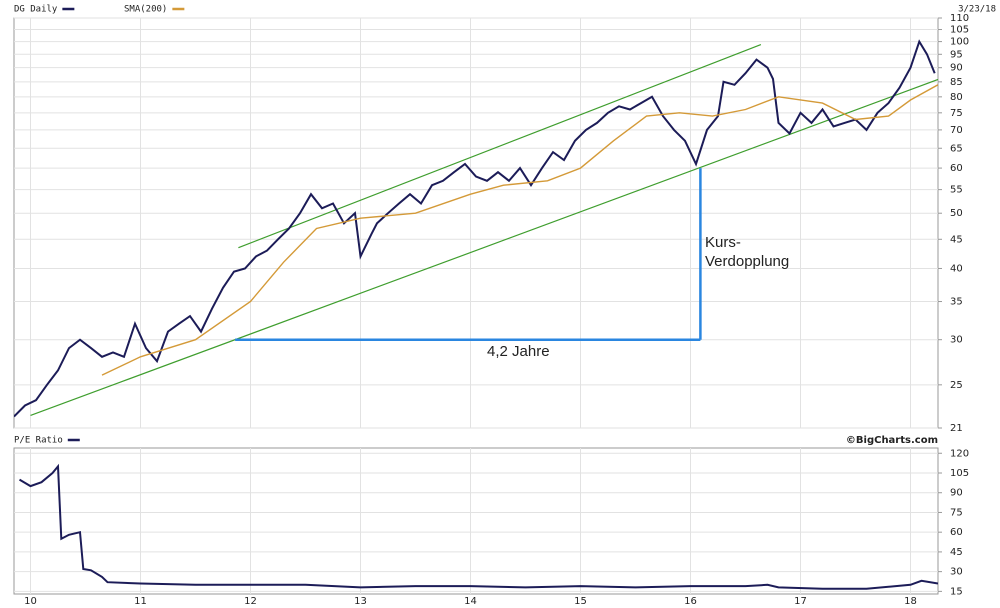  What do you see at coordinates (140, 601) in the screenshot?
I see `x-tick-label: 11` at bounding box center [140, 601].